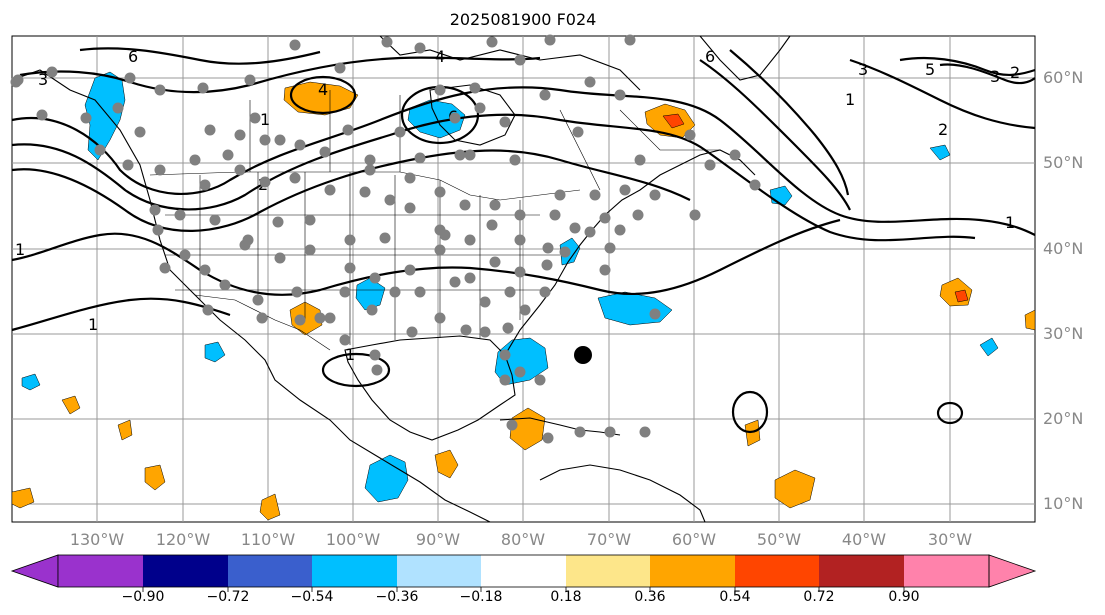 This screenshot has height=615, width=1105. Describe the element at coordinates (353, 539) in the screenshot. I see `lon-label: 100°W` at that location.